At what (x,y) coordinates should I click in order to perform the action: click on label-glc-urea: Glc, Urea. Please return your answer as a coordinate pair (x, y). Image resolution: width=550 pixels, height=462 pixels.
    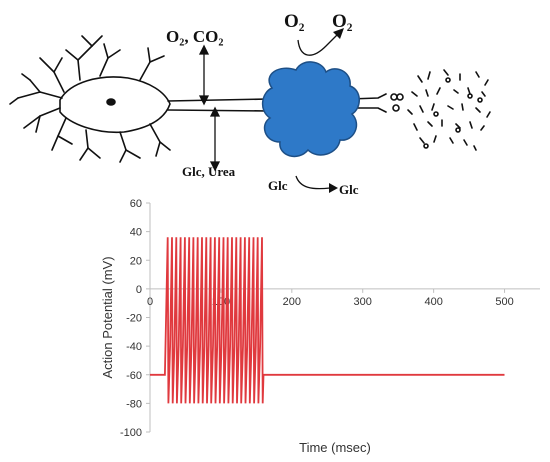
    Looking at the image, I should click on (209, 171).